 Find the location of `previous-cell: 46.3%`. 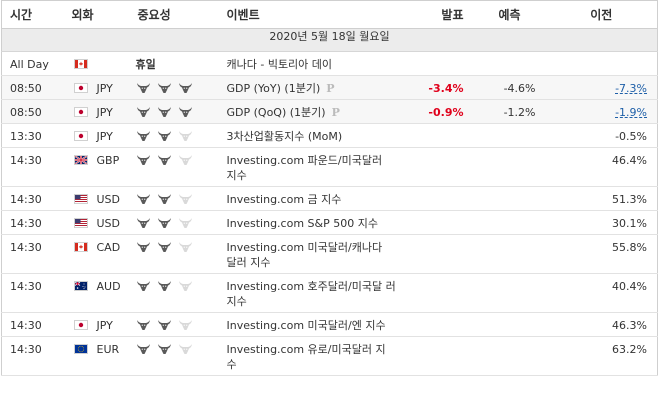

previous-cell: 46.3% is located at coordinates (601, 324).